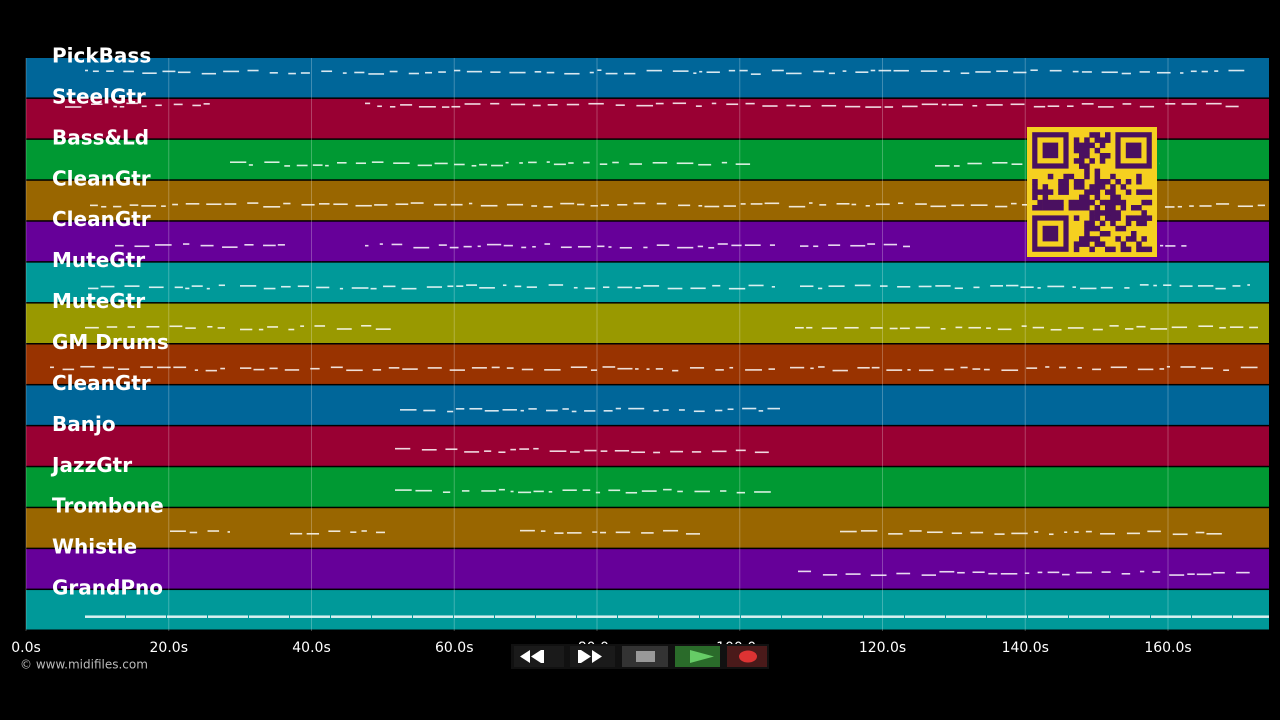 Image resolution: width=1280 pixels, height=720 pixels. What do you see at coordinates (592, 656) in the screenshot?
I see `fast-forward-button` at bounding box center [592, 656].